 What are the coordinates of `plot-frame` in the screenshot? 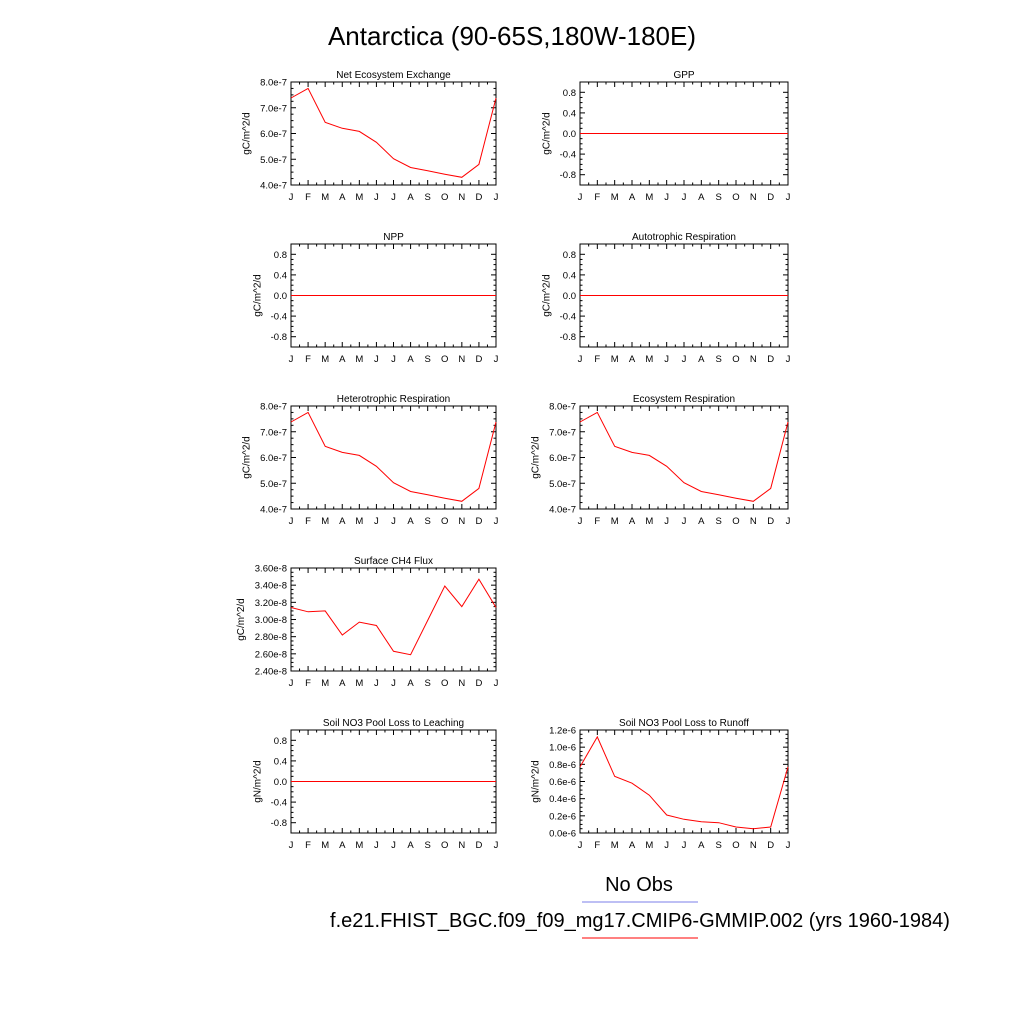 It's located at (393, 619).